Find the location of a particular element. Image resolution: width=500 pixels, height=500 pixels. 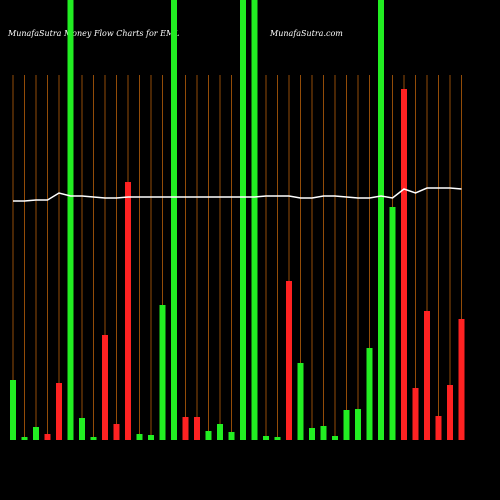

chart-subtitle: MunafaSutra.com is located at coordinates (306, 33).